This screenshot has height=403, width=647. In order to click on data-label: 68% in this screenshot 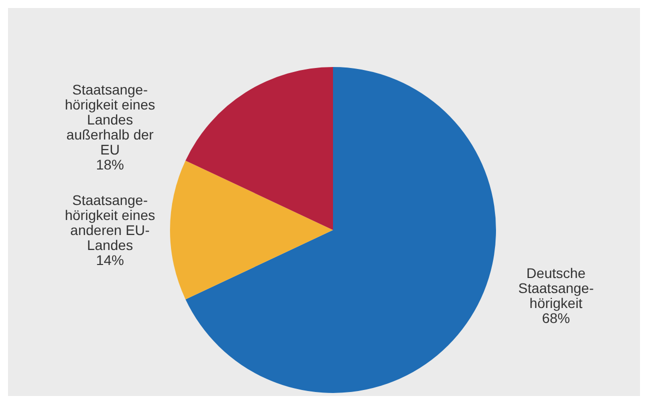, I will do `click(556, 318)`.